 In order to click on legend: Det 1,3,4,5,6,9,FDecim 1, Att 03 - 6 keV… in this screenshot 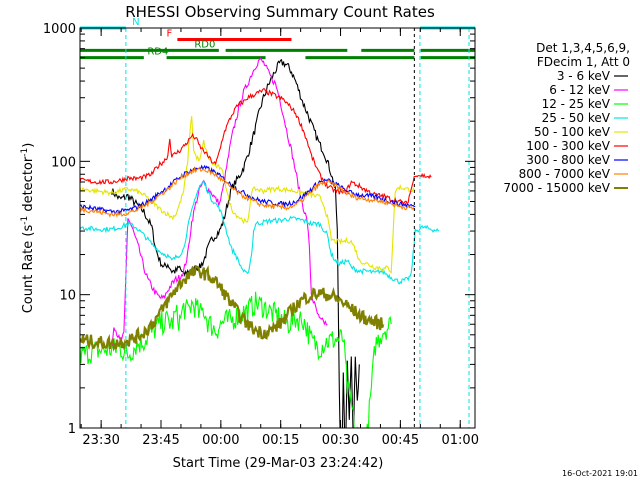, I will do `click(566, 118)`.